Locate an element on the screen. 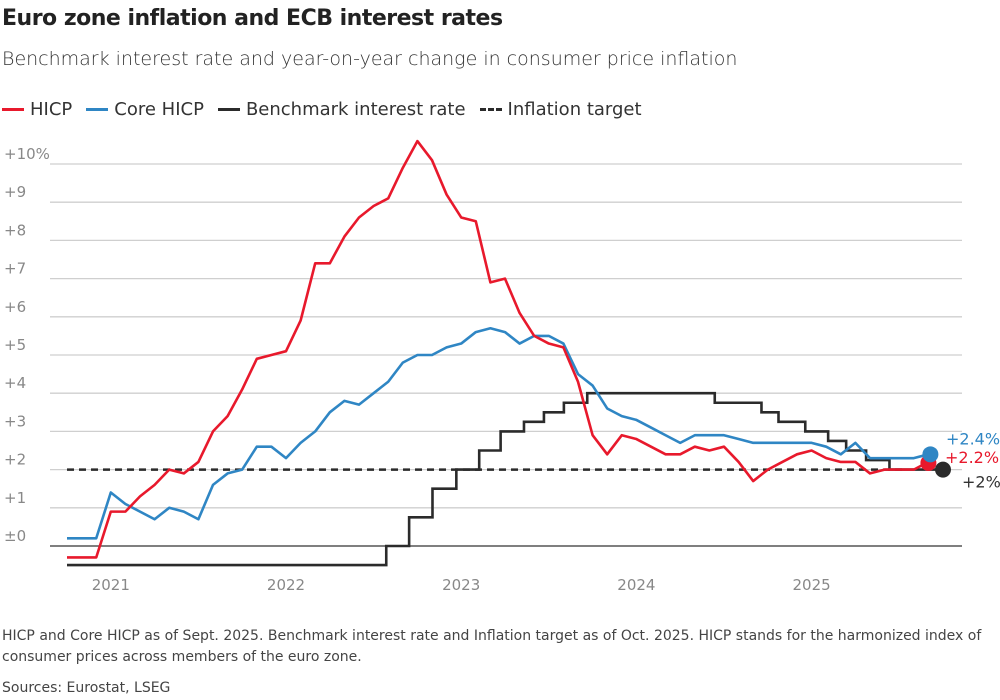  x-tick-label: 2024 is located at coordinates (636, 585).